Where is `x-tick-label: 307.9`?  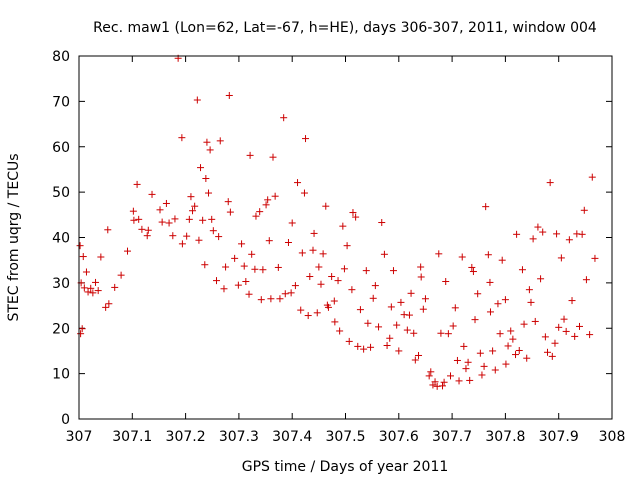 x-tick-label: 307.9 is located at coordinates (559, 437).